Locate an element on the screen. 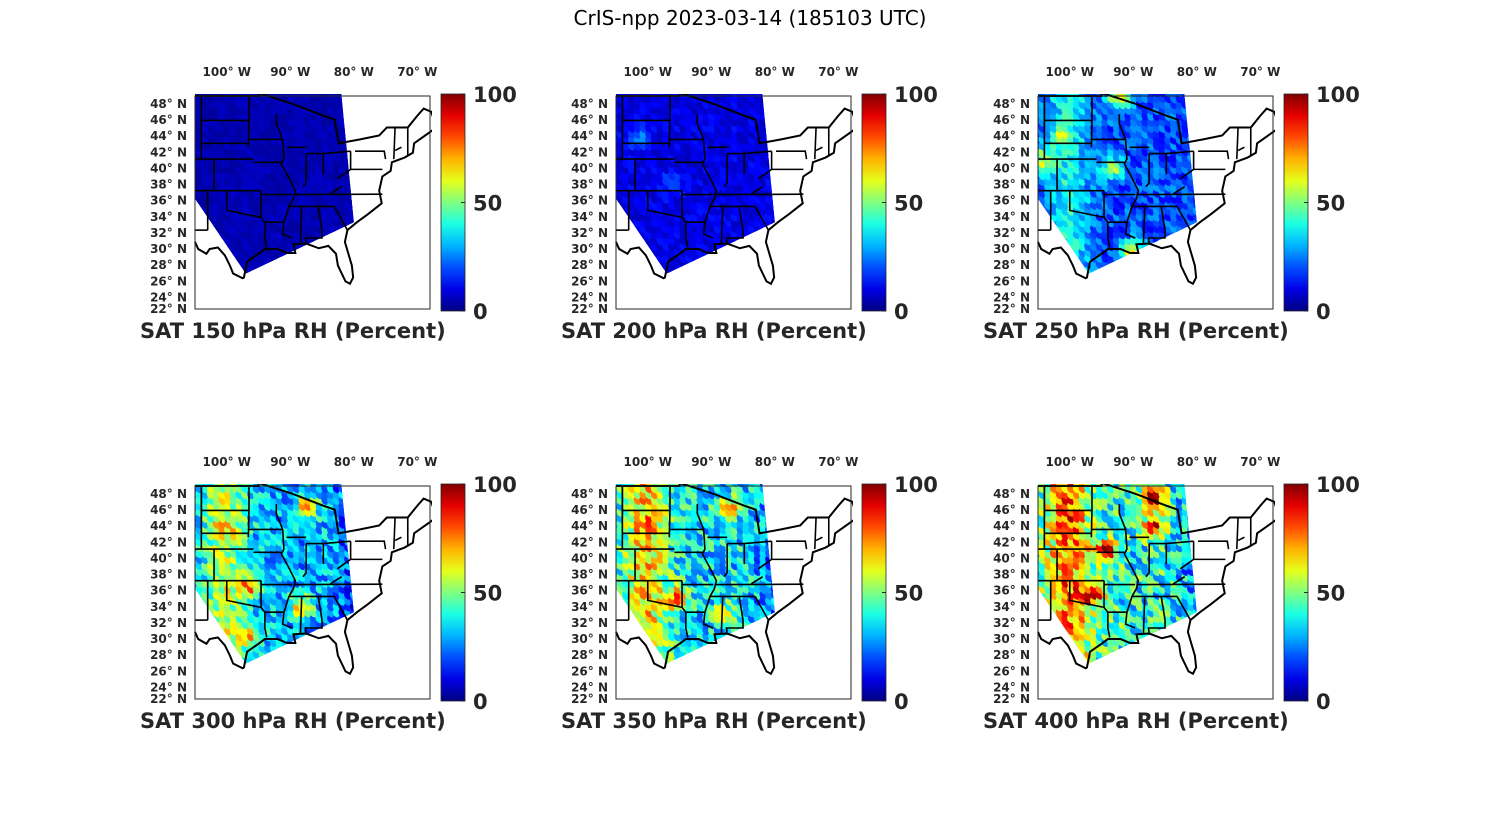 This screenshot has height=825, width=1500. panel-title: SAT 200 hPa RH (Percent) is located at coordinates (714, 331).